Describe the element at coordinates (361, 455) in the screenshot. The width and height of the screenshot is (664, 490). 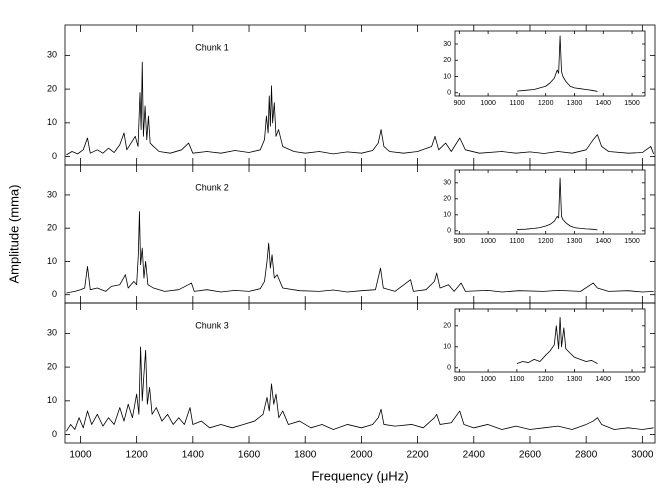
I see `x-tick-label: 2000` at that location.